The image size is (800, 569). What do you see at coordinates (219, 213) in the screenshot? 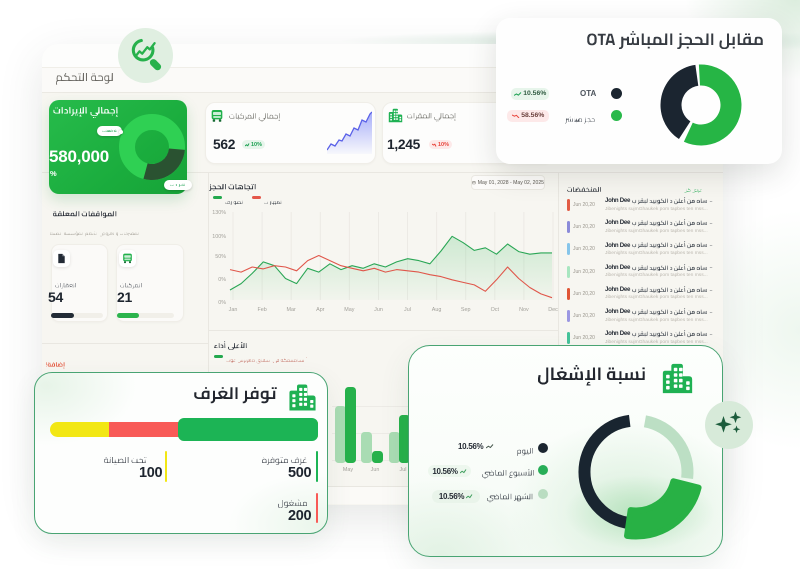
I see `svg-text: 130%` at bounding box center [219, 213].